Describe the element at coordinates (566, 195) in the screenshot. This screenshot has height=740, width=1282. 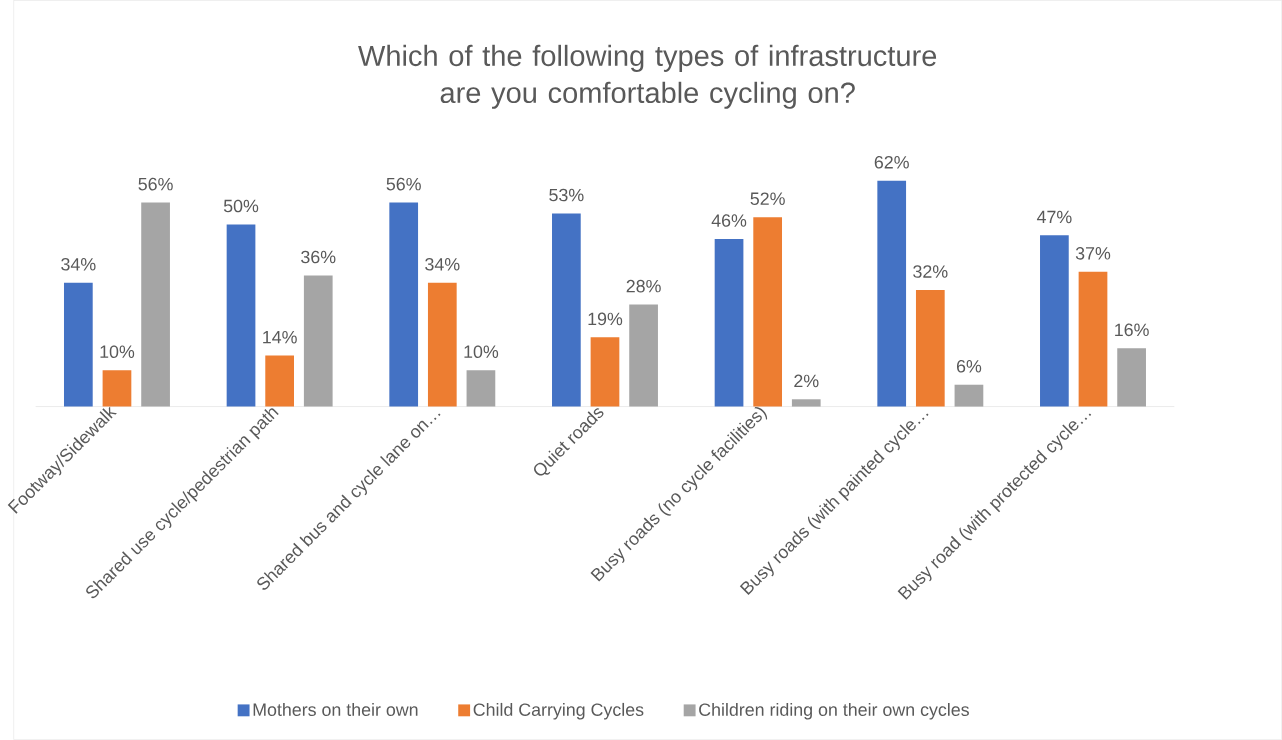
I see `data-label: 53%` at that location.